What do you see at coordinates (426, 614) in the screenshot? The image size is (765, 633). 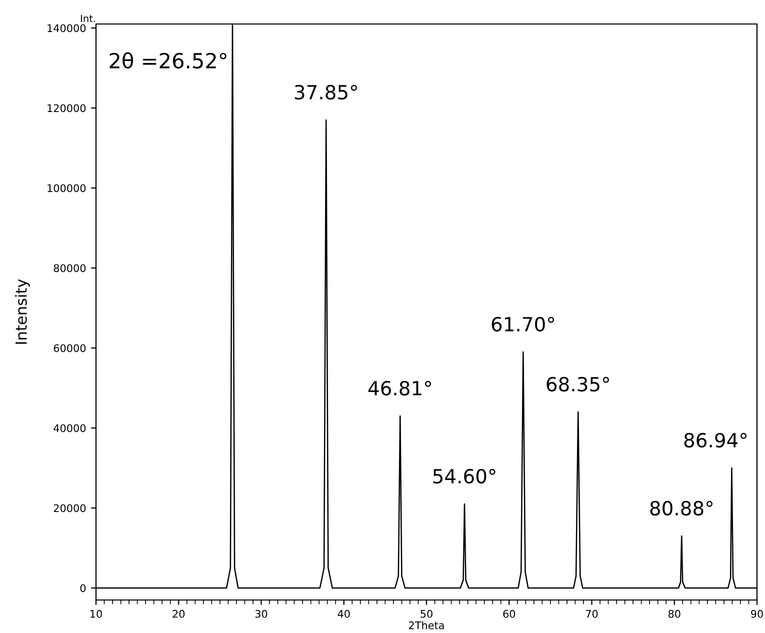 I see `x-tick-label: 50` at bounding box center [426, 614].